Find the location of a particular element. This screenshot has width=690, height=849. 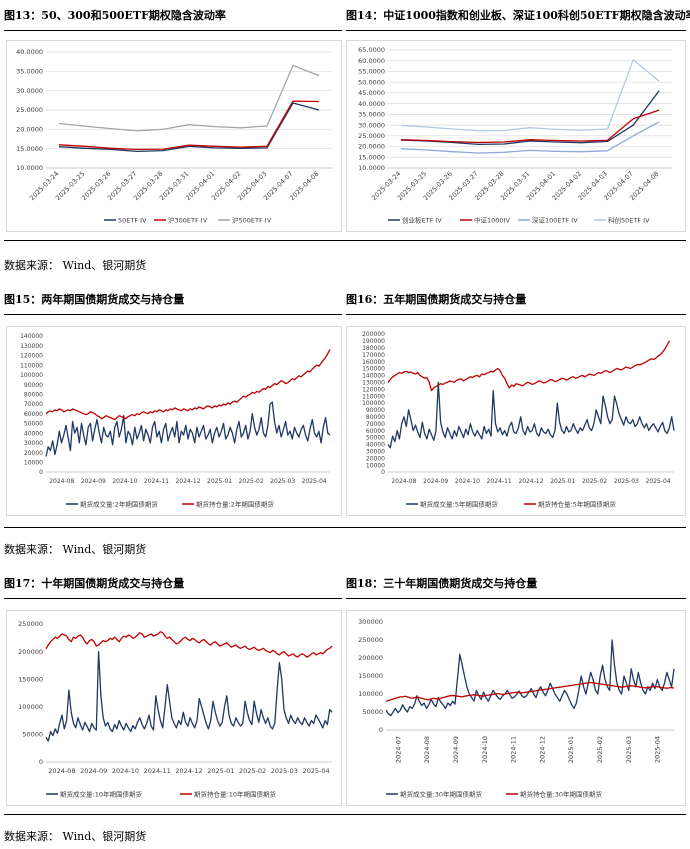

legend-label: 科创50ETF IV is located at coordinates (629, 220).